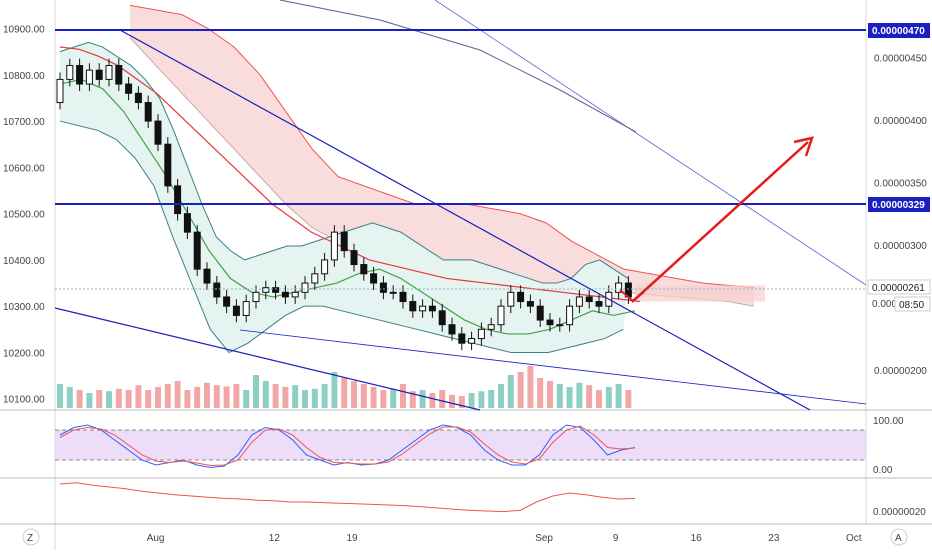 This screenshot has height=555, width=932. I want to click on stoch-band, so click(460, 445).